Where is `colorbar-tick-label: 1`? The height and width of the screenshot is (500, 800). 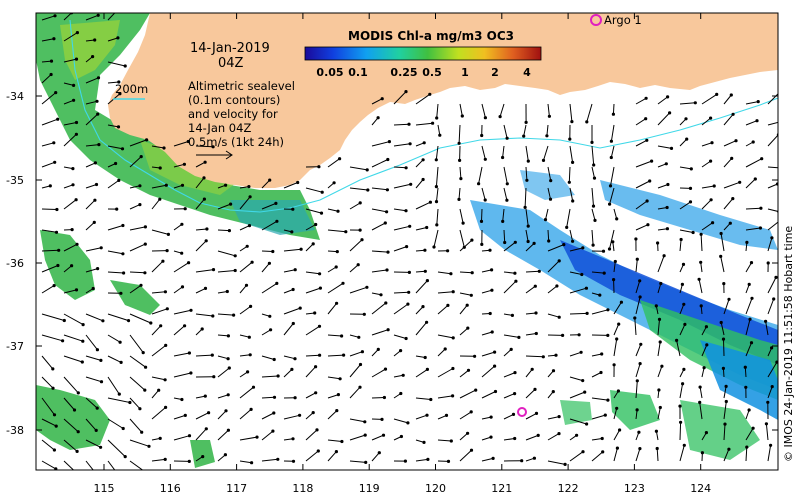
colorbar-tick-label: 1 is located at coordinates (465, 72).